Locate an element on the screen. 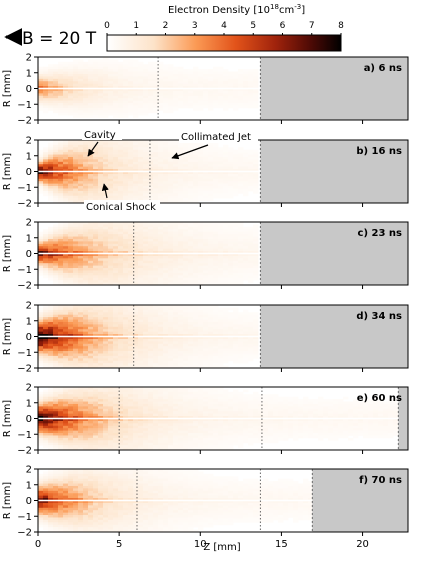 The width and height of the screenshot is (422, 570). x-tick-label: 0 is located at coordinates (38, 544).